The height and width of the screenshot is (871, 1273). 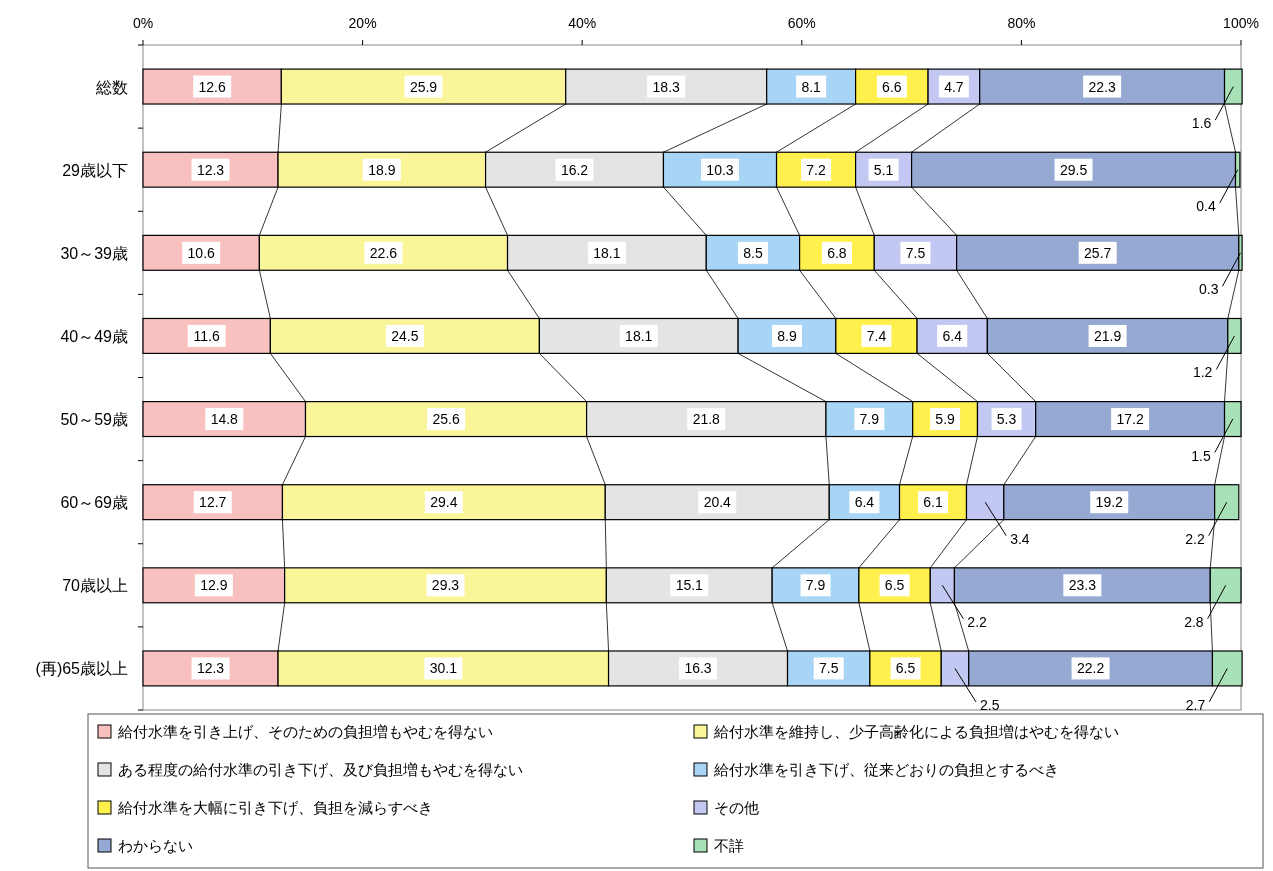 I want to click on x-tick-label: 100%, so click(x=1241, y=23).